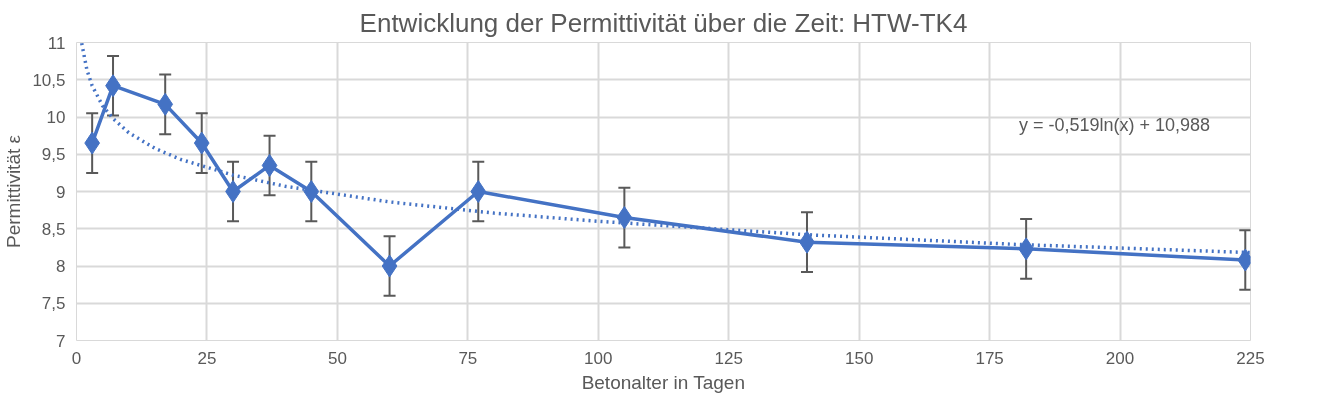 The width and height of the screenshot is (1322, 405). Describe the element at coordinates (61, 192) in the screenshot. I see `y-tick-label: 9` at that location.